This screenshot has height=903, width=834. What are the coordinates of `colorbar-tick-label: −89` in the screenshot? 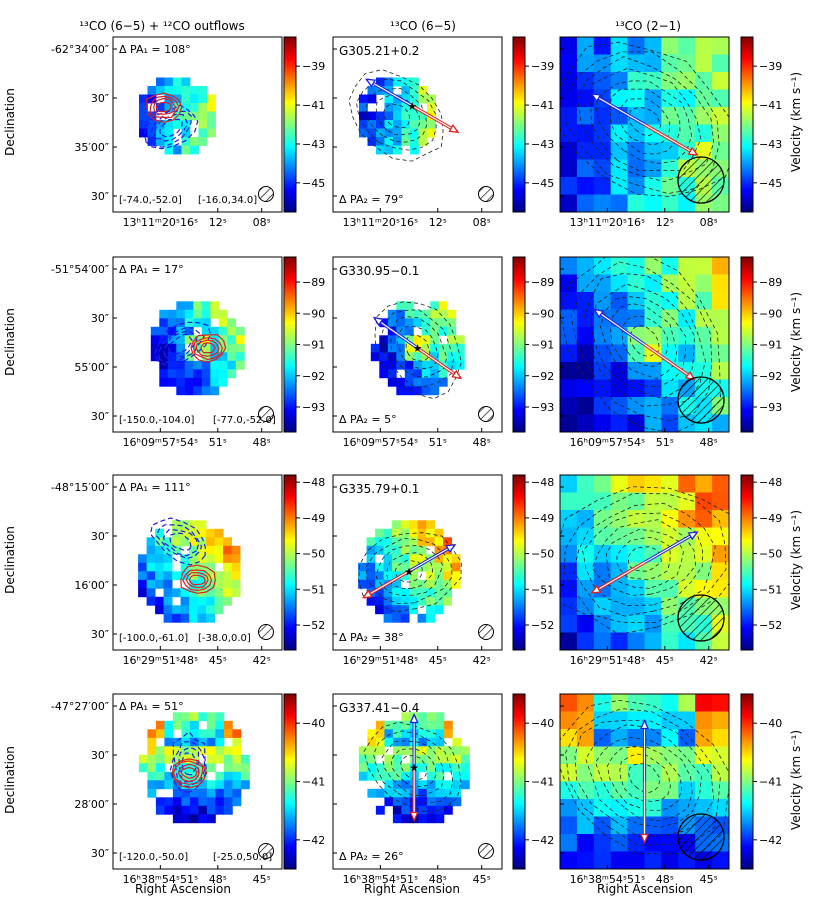 It's located at (770, 282).